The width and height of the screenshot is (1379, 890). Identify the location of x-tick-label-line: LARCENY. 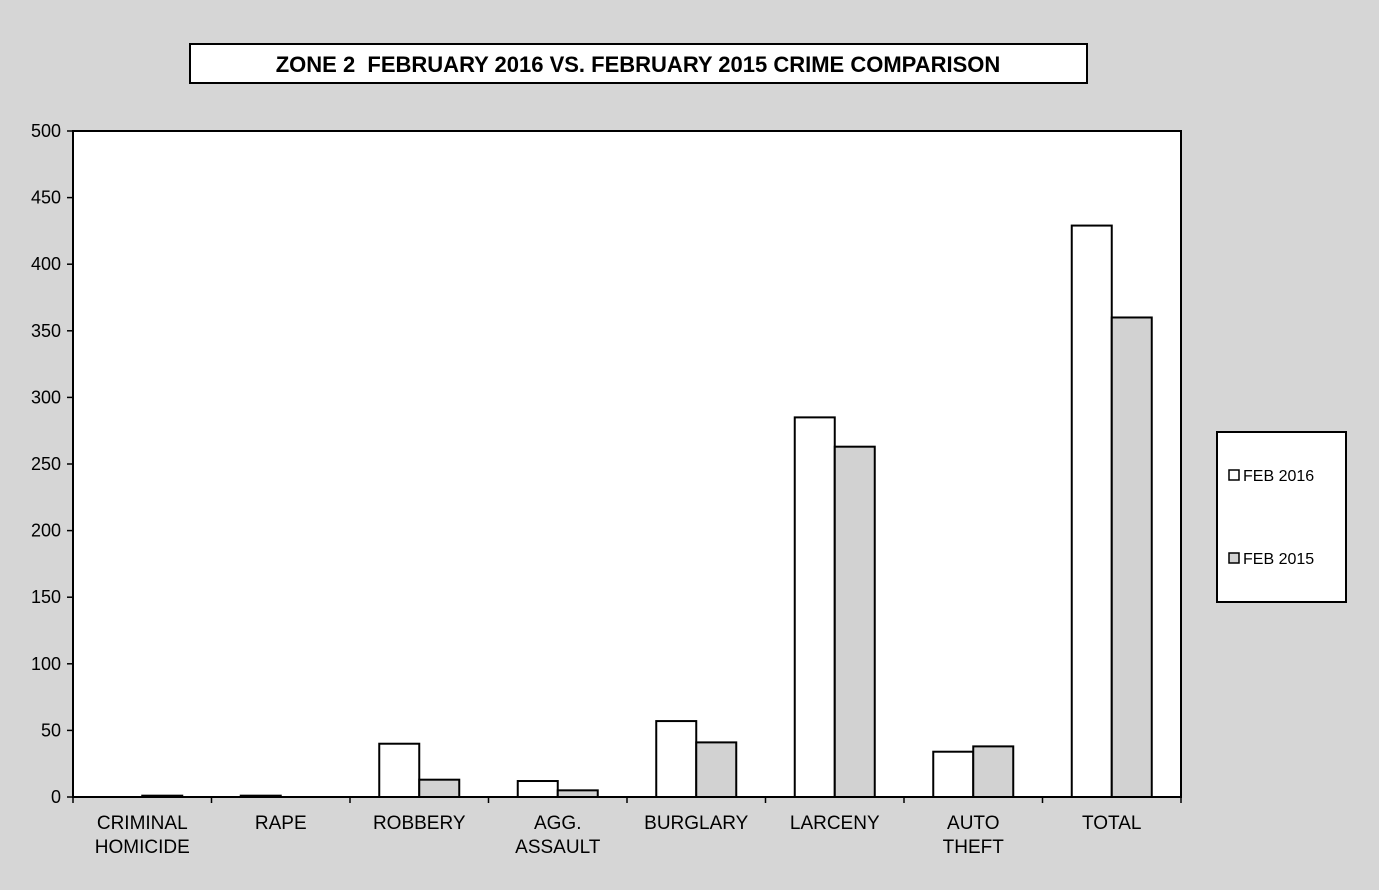
(835, 823).